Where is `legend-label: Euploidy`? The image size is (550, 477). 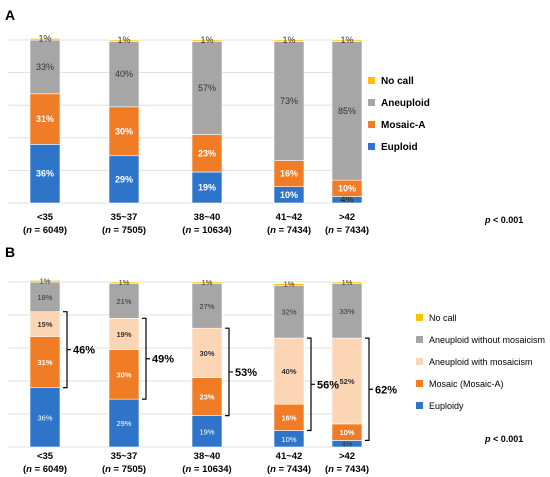
legend-label: Euploidy is located at coordinates (446, 406).